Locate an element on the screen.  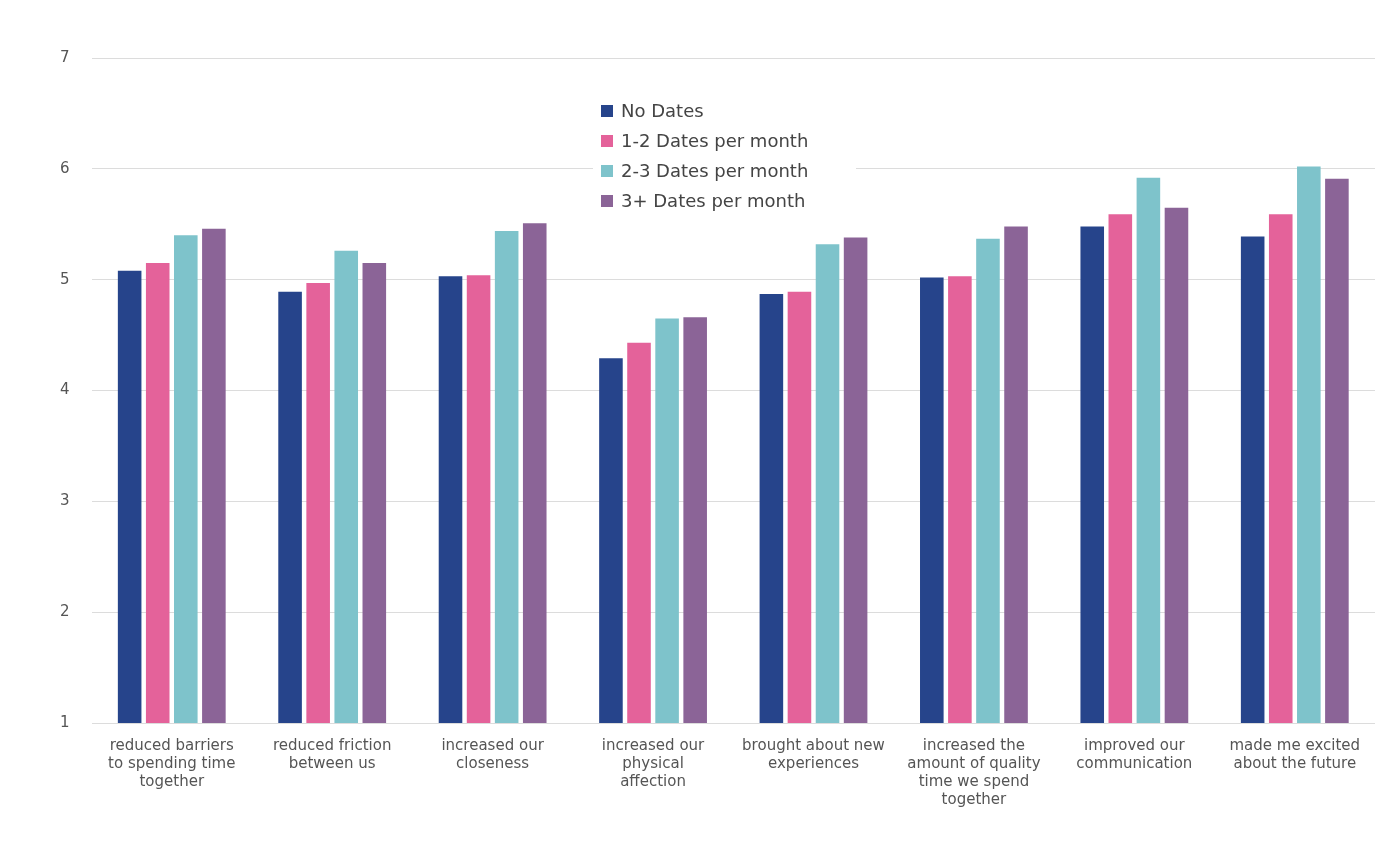
x-tick-label: increased our physical affection is located at coordinates (653, 762).